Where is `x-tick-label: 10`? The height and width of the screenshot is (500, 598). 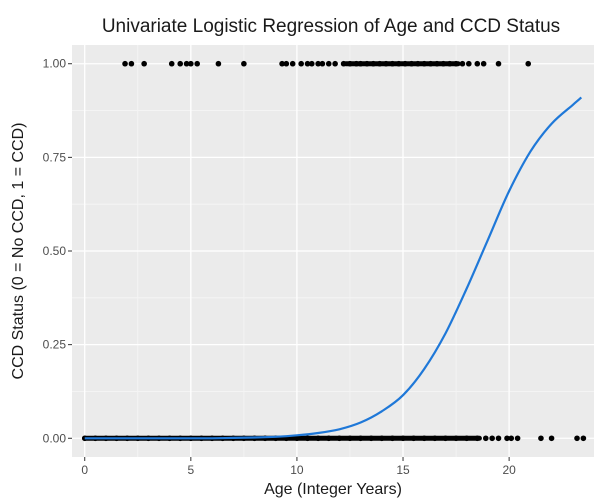 x-tick-label: 10 is located at coordinates (297, 470).